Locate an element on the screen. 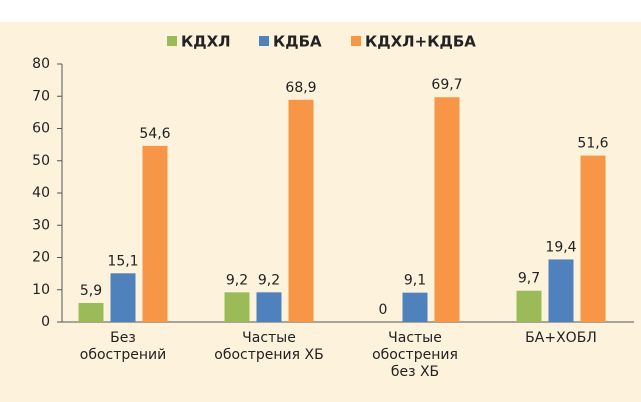 This screenshot has height=402, width=641. legend-label: КДХЛ+КДБА is located at coordinates (420, 42).